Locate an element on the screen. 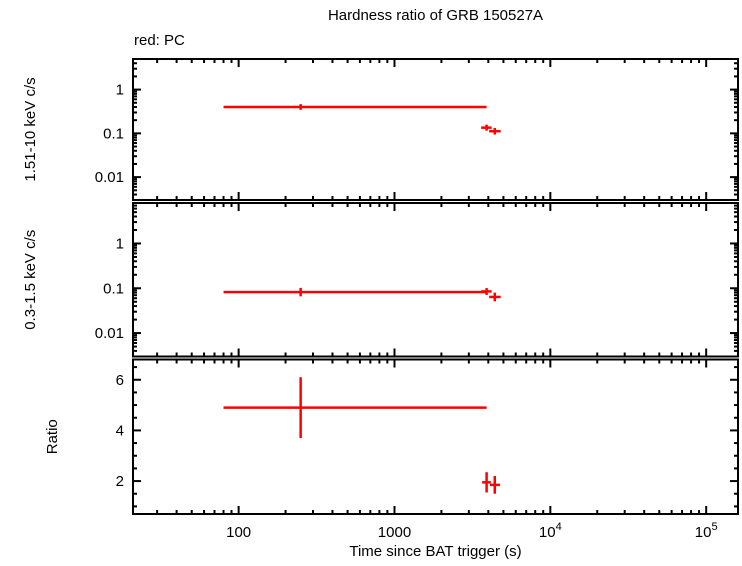 This screenshot has height=566, width=742. y-axis-label: 0.3-1.5 keV c/s is located at coordinates (30, 280).